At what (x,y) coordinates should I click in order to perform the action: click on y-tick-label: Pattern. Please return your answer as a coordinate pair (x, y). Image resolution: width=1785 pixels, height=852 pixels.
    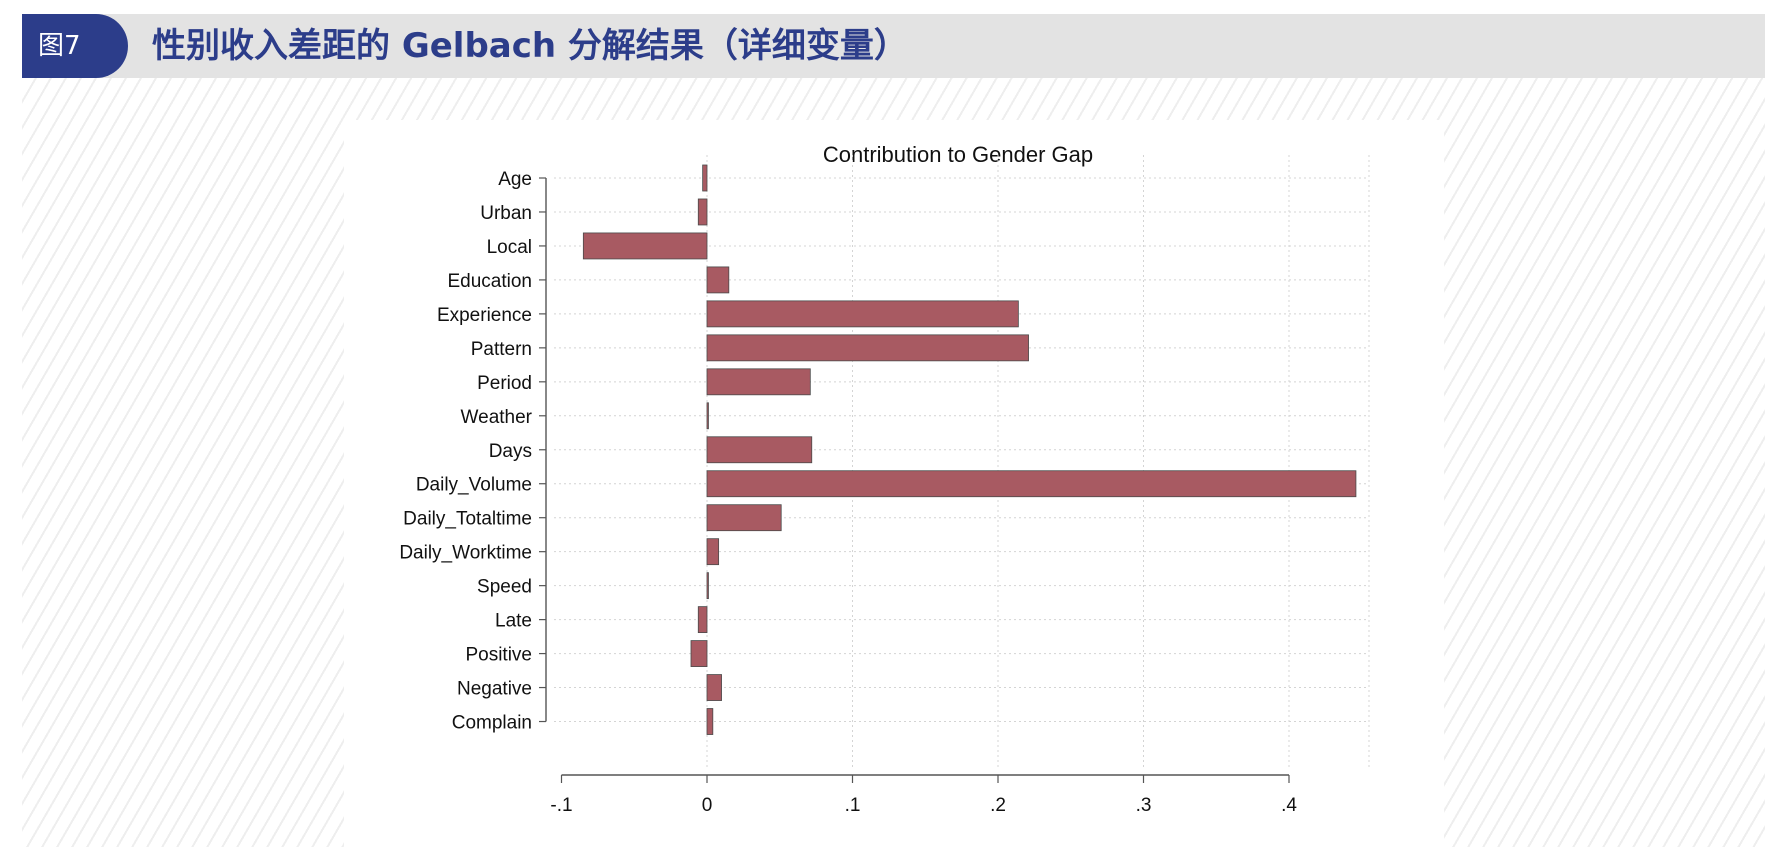
    Looking at the image, I should click on (501, 349).